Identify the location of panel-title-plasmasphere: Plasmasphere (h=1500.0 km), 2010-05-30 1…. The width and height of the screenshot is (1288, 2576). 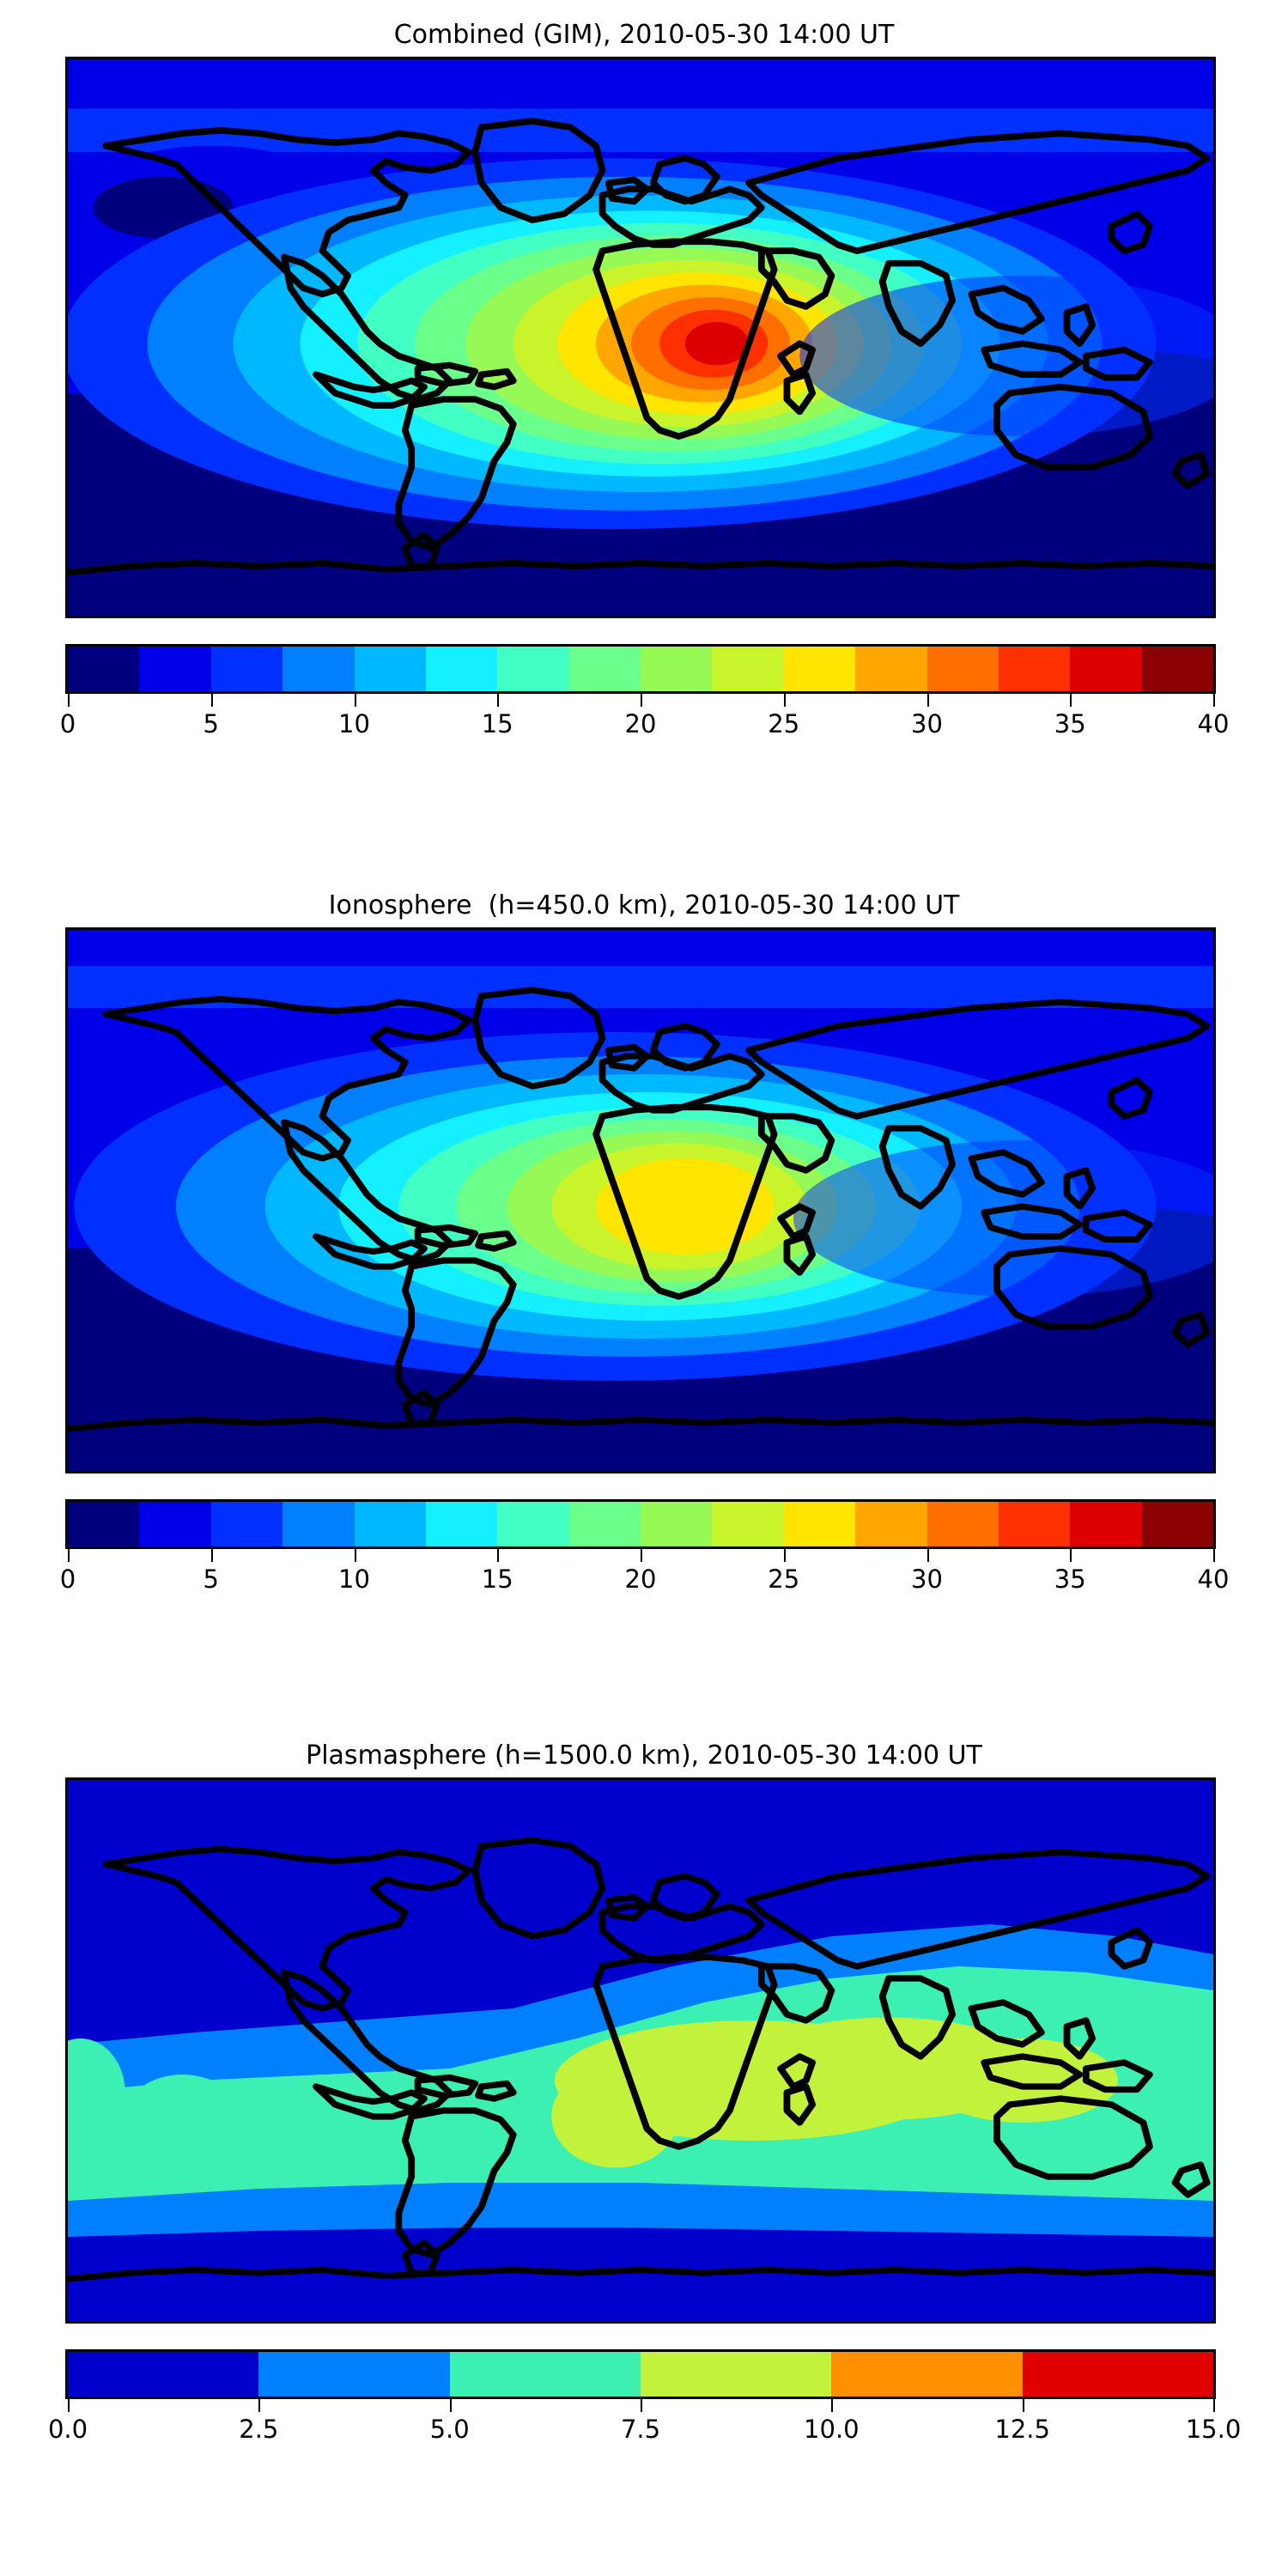
(644, 1756).